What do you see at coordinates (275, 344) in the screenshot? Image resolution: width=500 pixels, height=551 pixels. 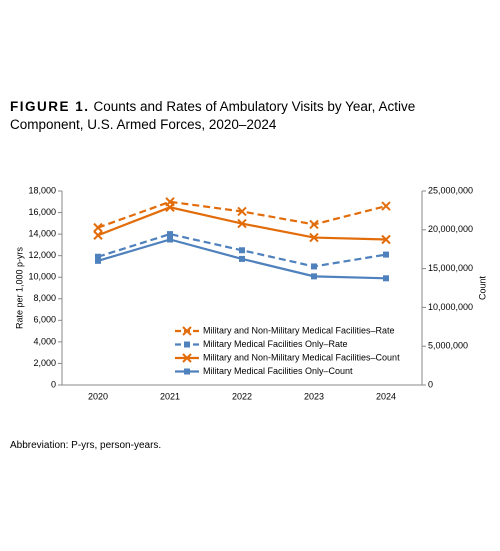 I see `legend-label: Military Medical Facilities Only–Rate` at bounding box center [275, 344].